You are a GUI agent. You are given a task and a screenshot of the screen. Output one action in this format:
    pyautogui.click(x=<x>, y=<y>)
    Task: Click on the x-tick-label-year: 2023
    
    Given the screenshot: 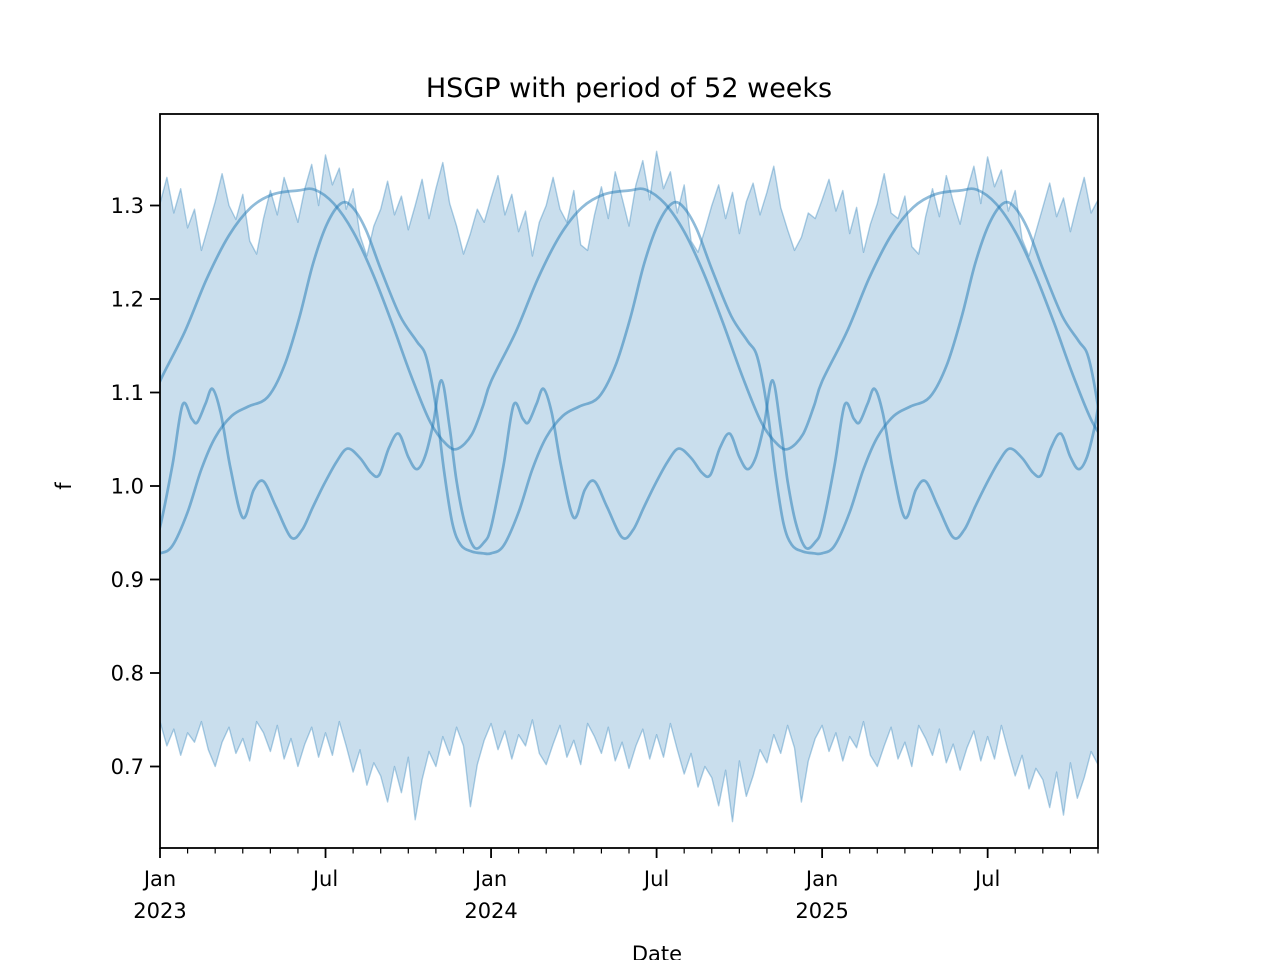 What is the action you would take?
    pyautogui.click(x=159, y=911)
    